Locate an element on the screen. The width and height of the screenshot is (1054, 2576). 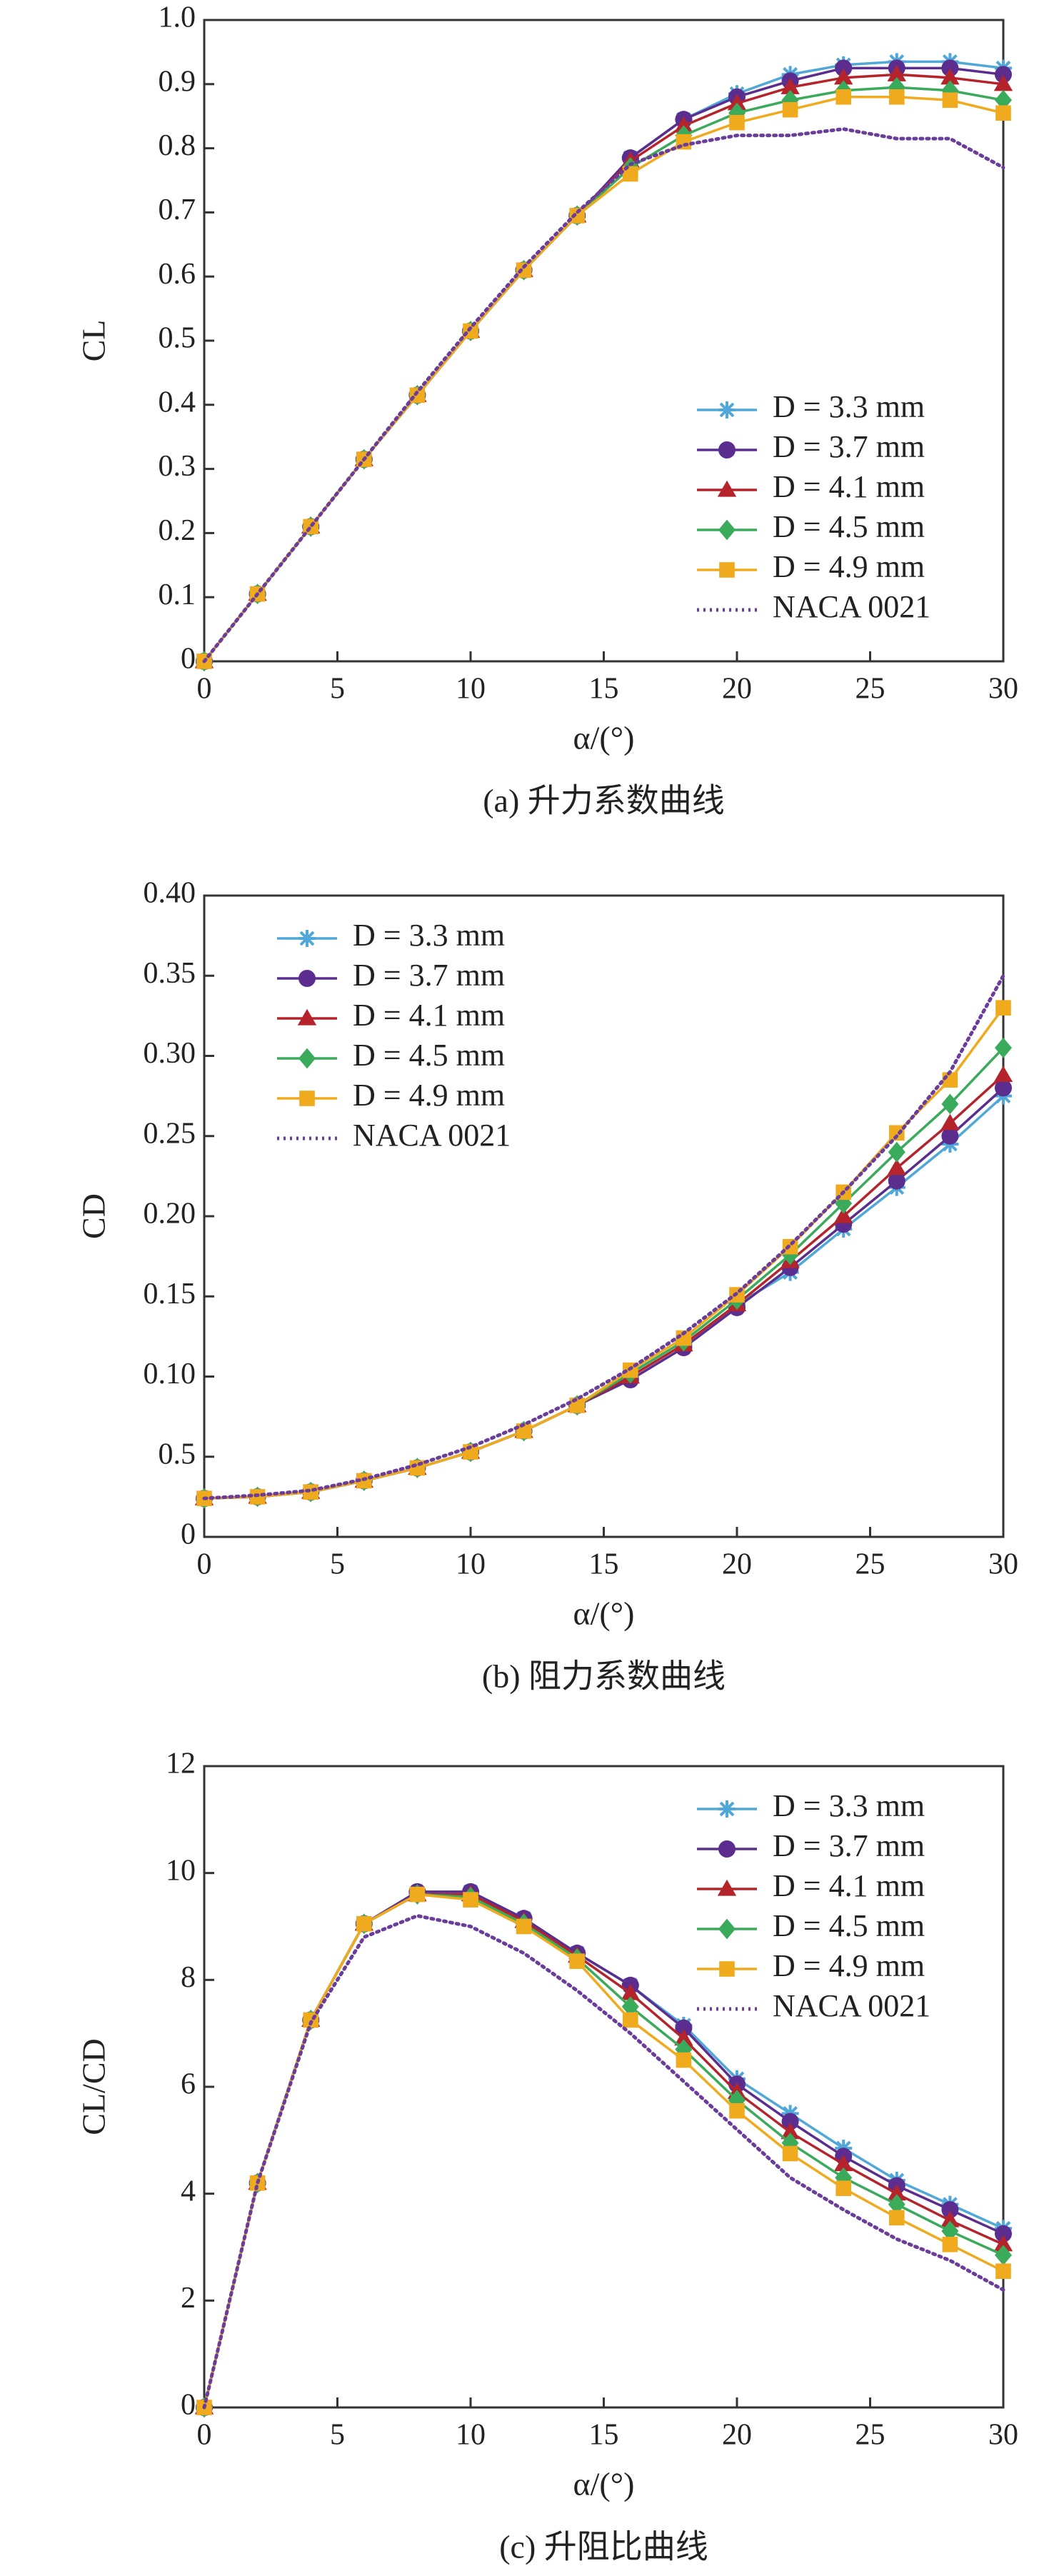
caption: (a) 升力系数曲线 is located at coordinates (604, 801).